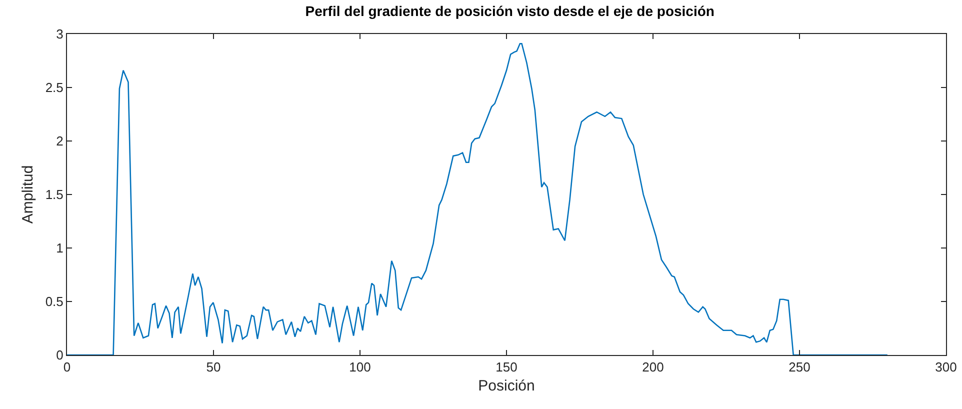 This screenshot has height=409, width=962. What do you see at coordinates (946, 367) in the screenshot?
I see `x-tick-label: 300` at bounding box center [946, 367].